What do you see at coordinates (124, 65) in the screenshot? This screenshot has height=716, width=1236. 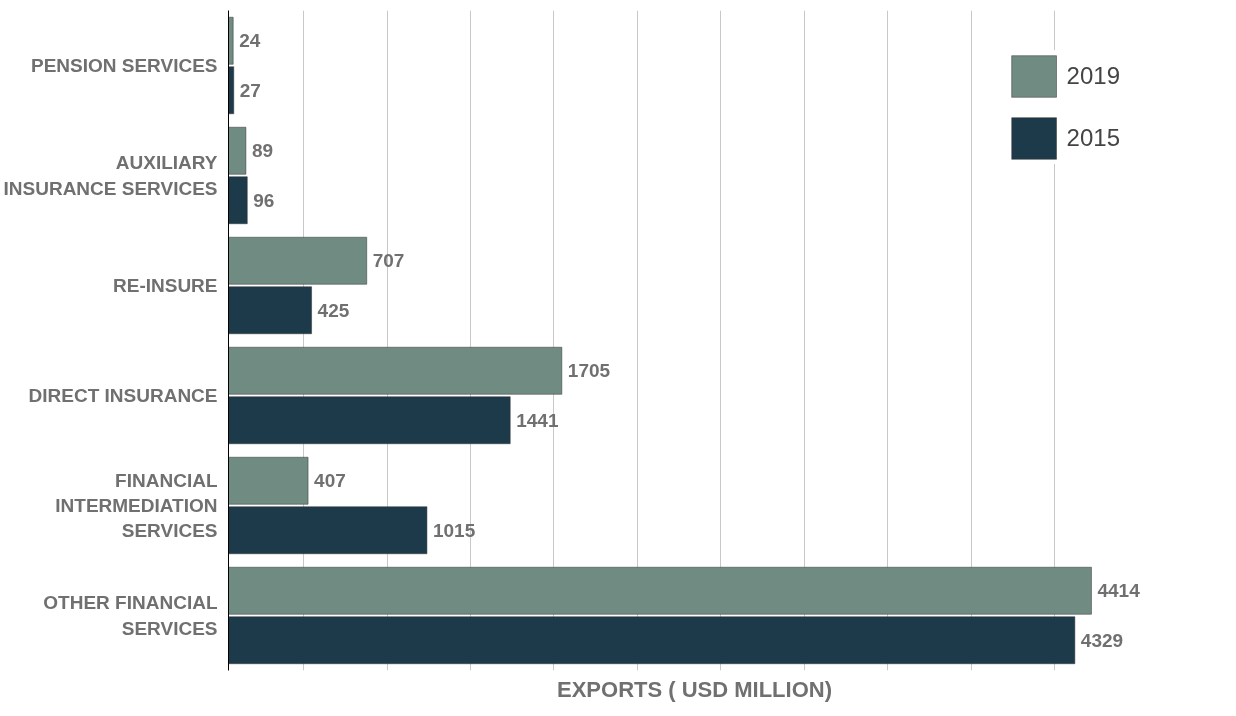 I see `y-tick-label: PENSION SERVICES` at bounding box center [124, 65].